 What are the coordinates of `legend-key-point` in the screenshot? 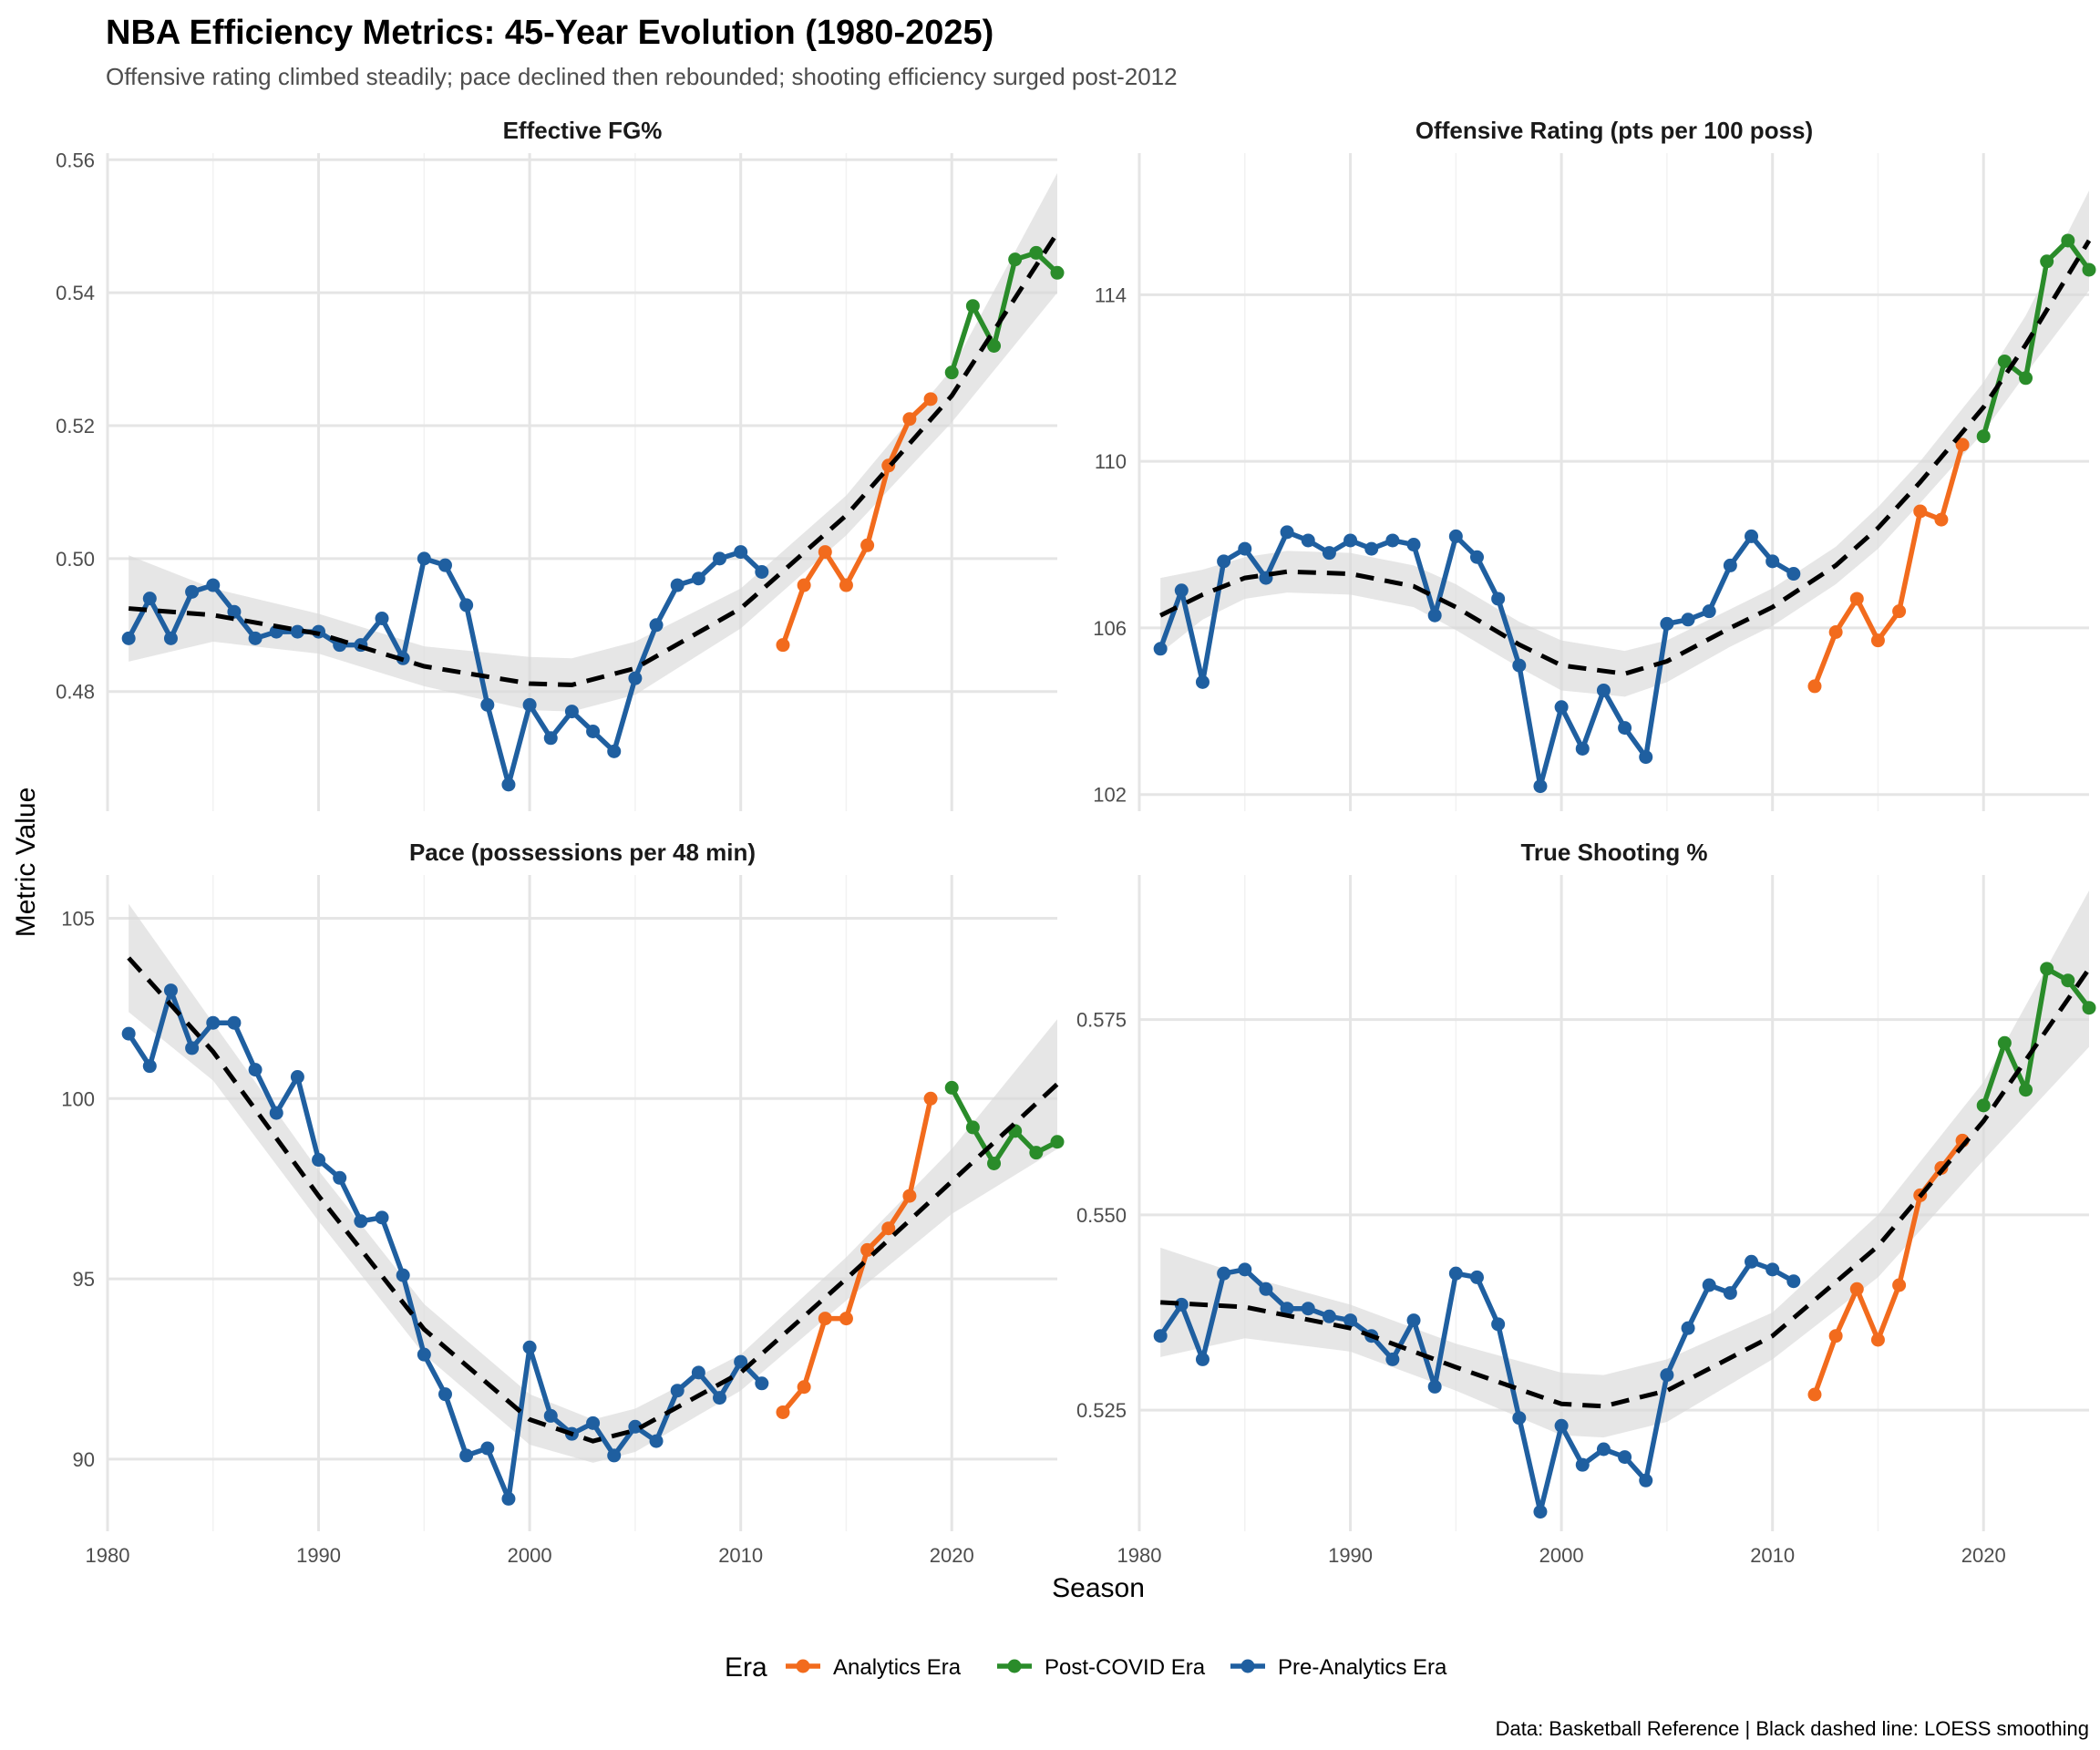 It's located at (803, 1666).